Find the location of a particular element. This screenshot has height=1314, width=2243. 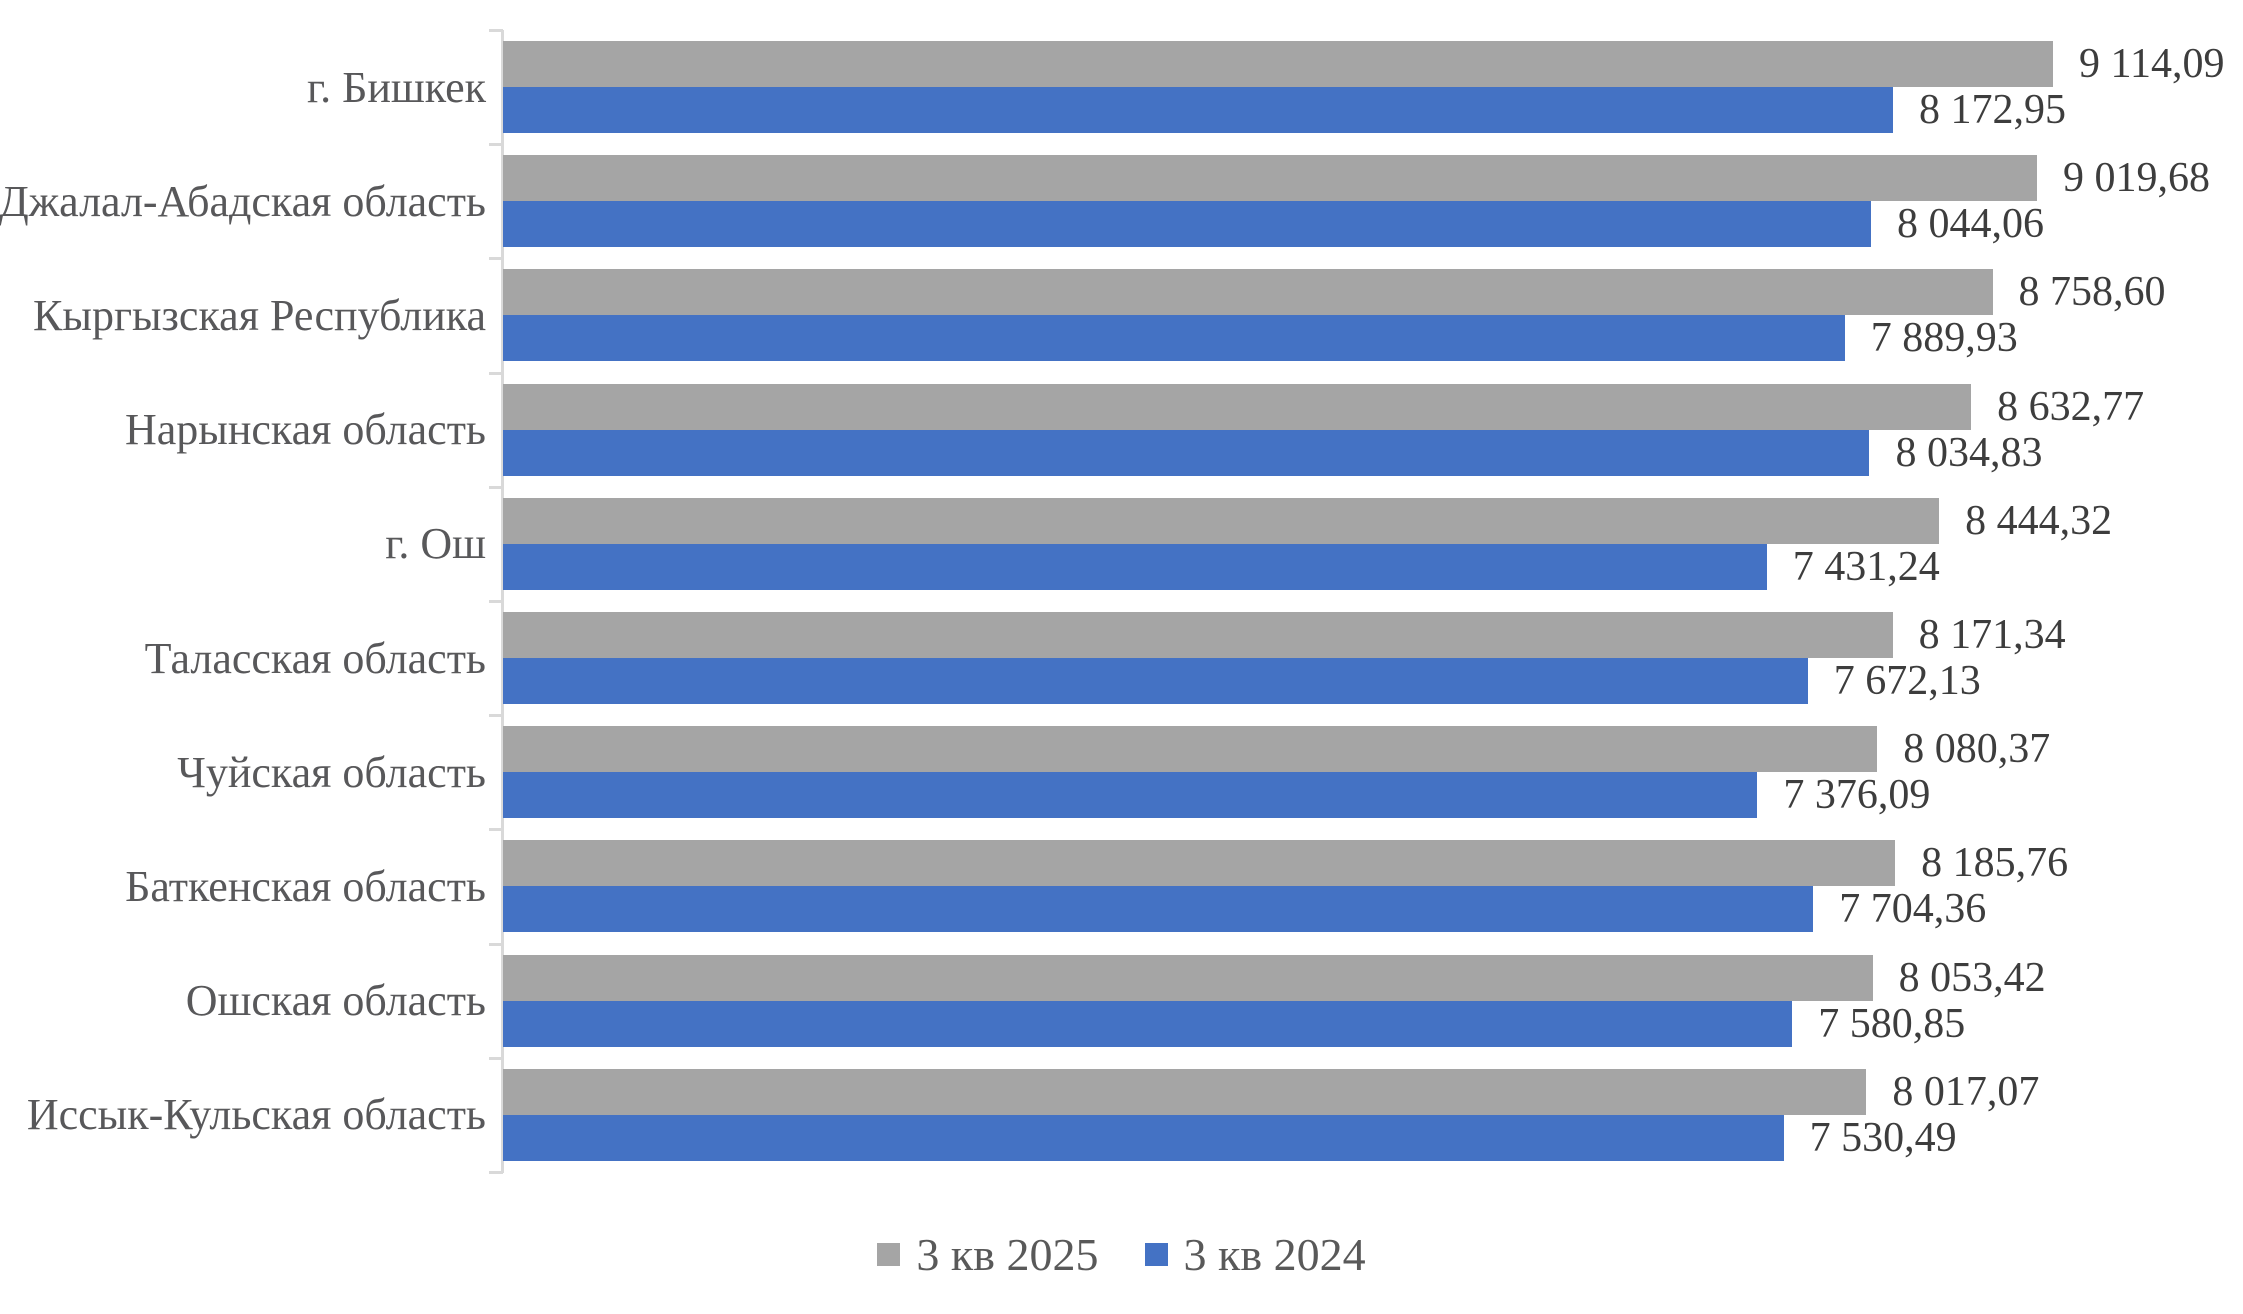

chart-row: Ошская область 8 053,42 7 580,85 is located at coordinates (1121, 1001).